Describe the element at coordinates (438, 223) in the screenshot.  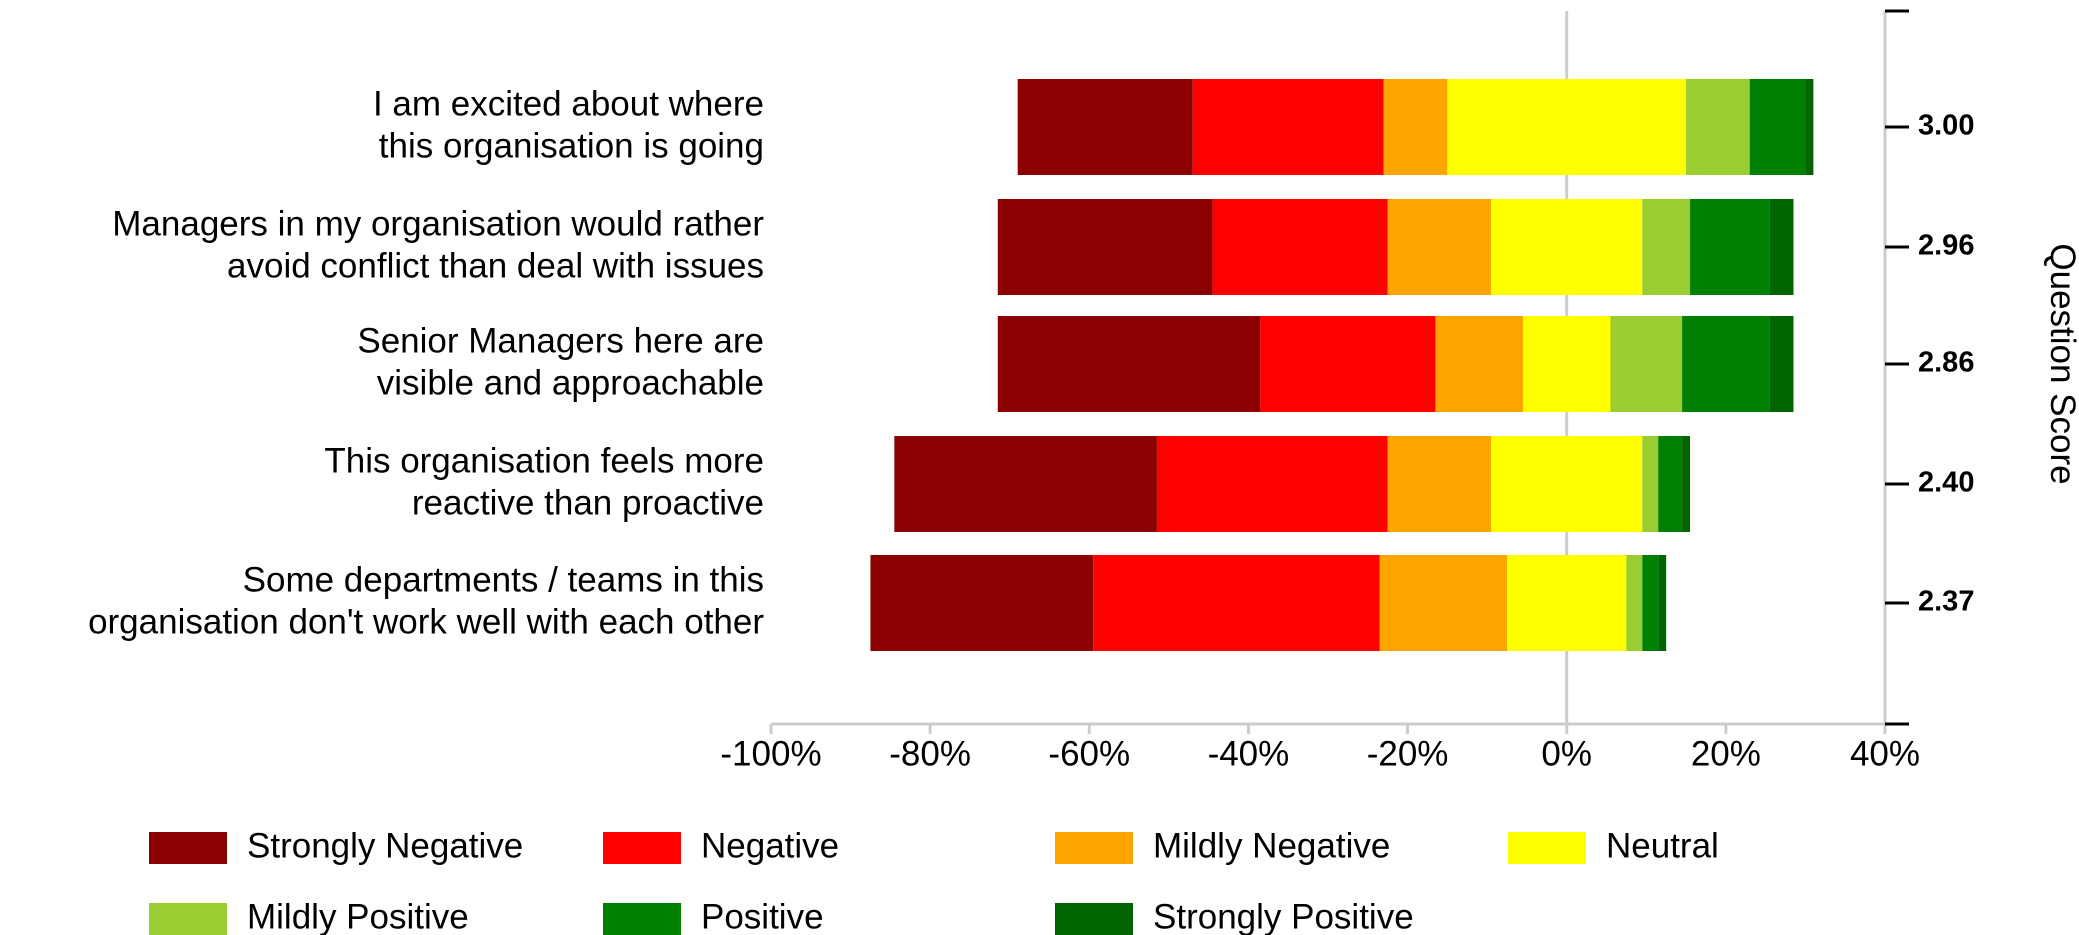
I see `category-label: Managers in my organisation would rather` at that location.